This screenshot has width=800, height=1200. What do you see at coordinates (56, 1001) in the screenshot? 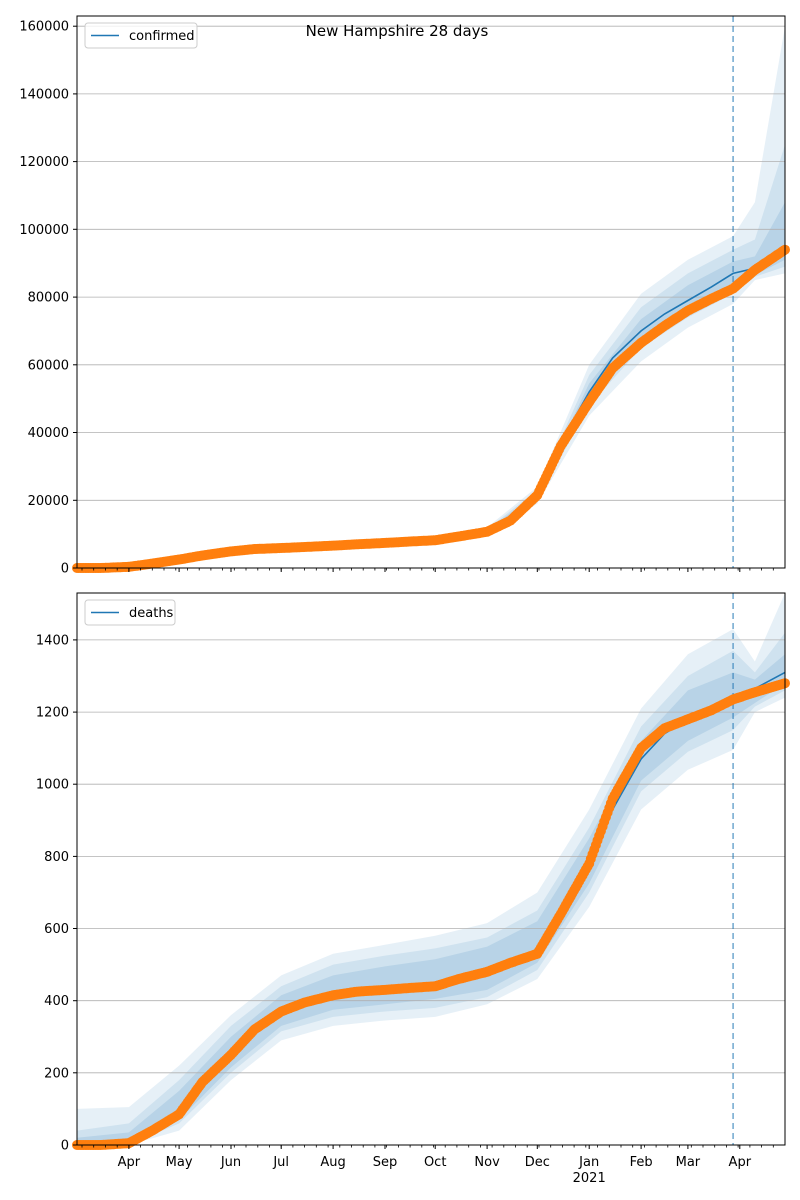
I see `y-tick-label: 400` at bounding box center [56, 1001].